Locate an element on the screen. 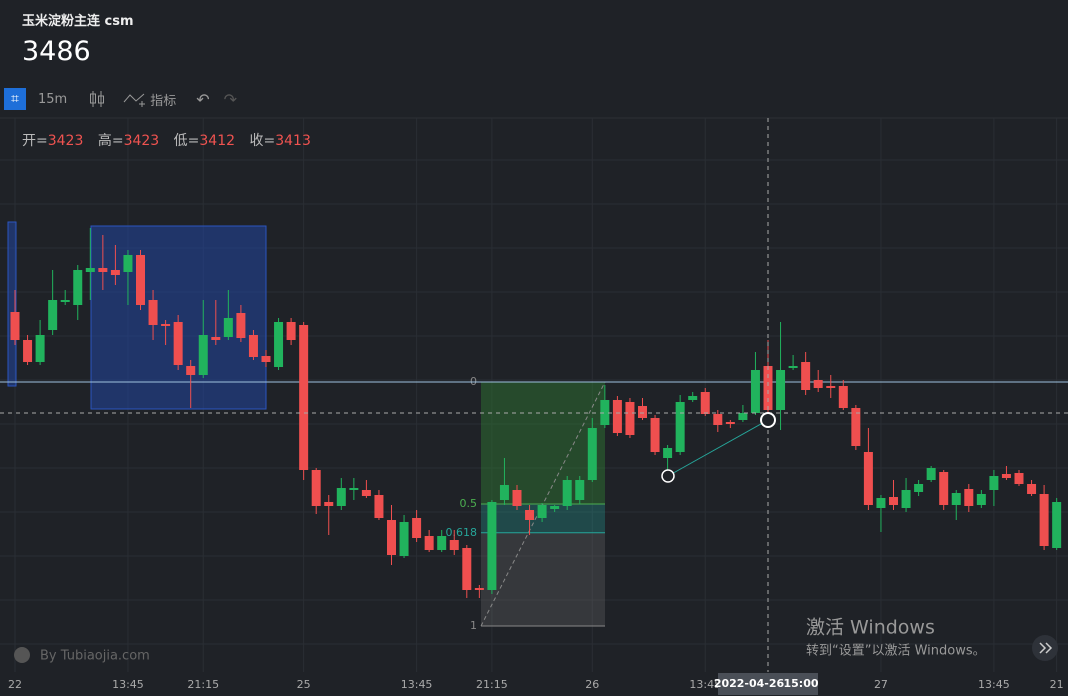 The image size is (1068, 696). crosshair-date: 2022-04-26 is located at coordinates (749, 683).